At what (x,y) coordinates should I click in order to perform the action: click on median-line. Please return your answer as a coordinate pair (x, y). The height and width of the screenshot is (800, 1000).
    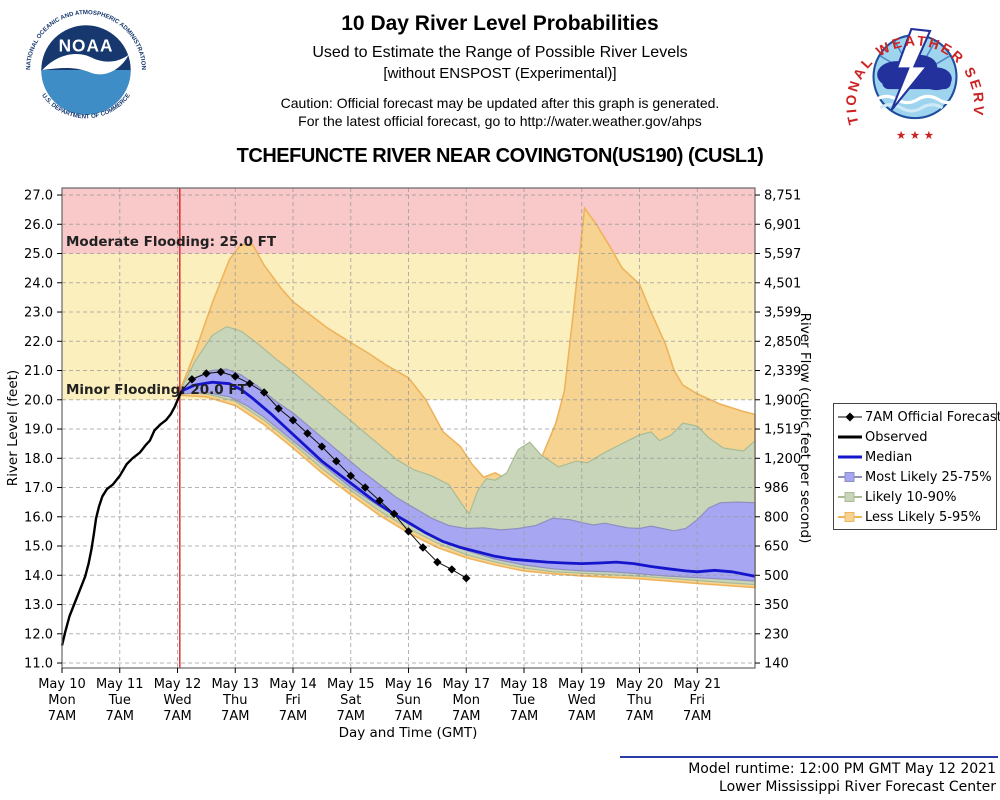
    Looking at the image, I should click on (468, 479).